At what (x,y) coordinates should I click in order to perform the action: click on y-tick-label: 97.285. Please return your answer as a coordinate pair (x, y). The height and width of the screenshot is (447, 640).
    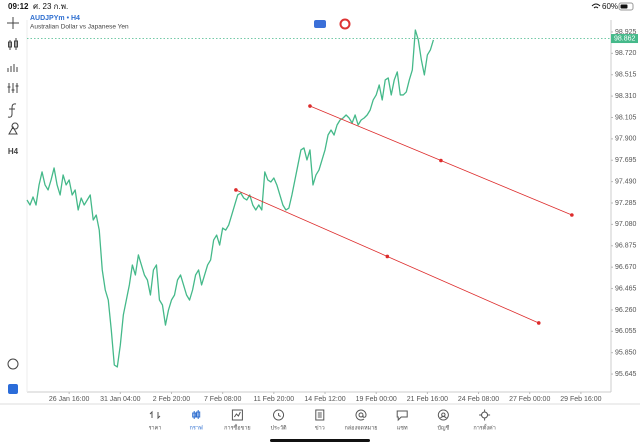
    Looking at the image, I should click on (626, 203).